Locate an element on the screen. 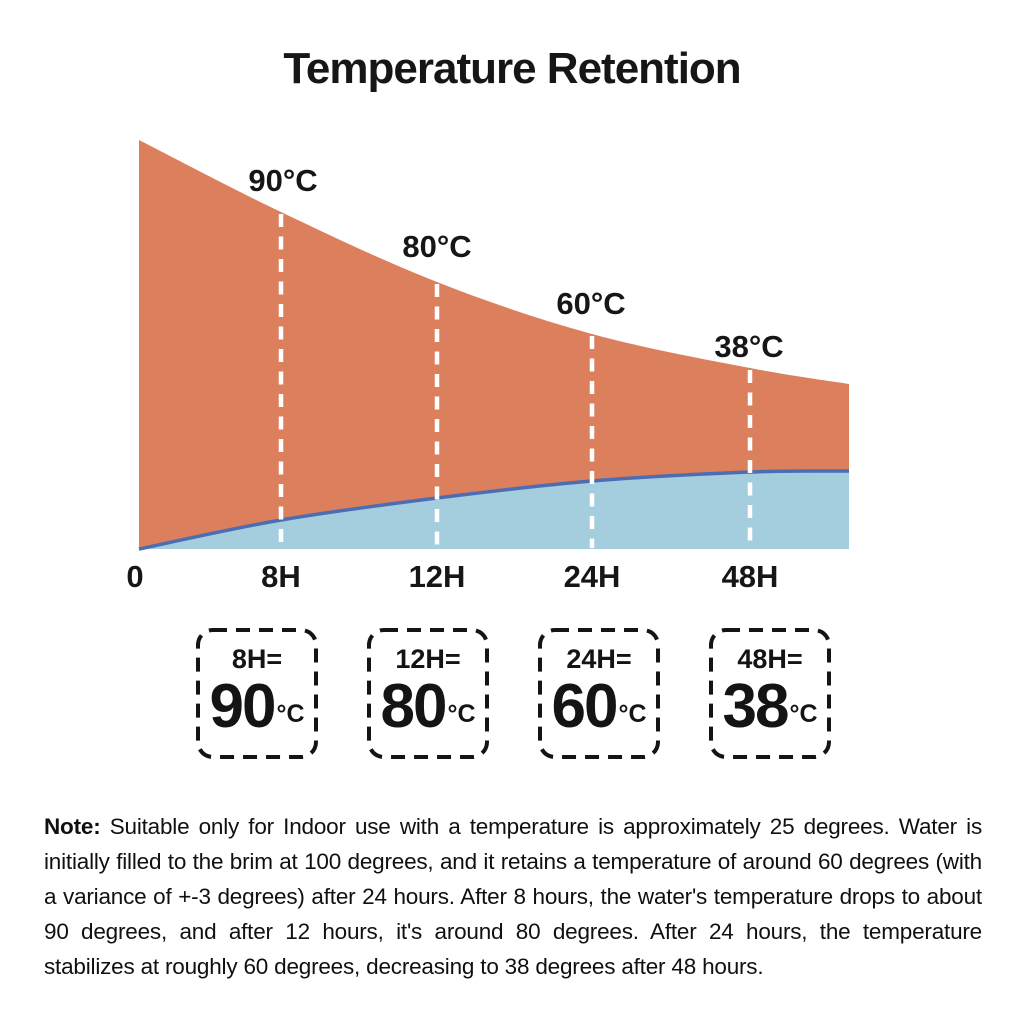  tick-8h: 8H is located at coordinates (281, 576).